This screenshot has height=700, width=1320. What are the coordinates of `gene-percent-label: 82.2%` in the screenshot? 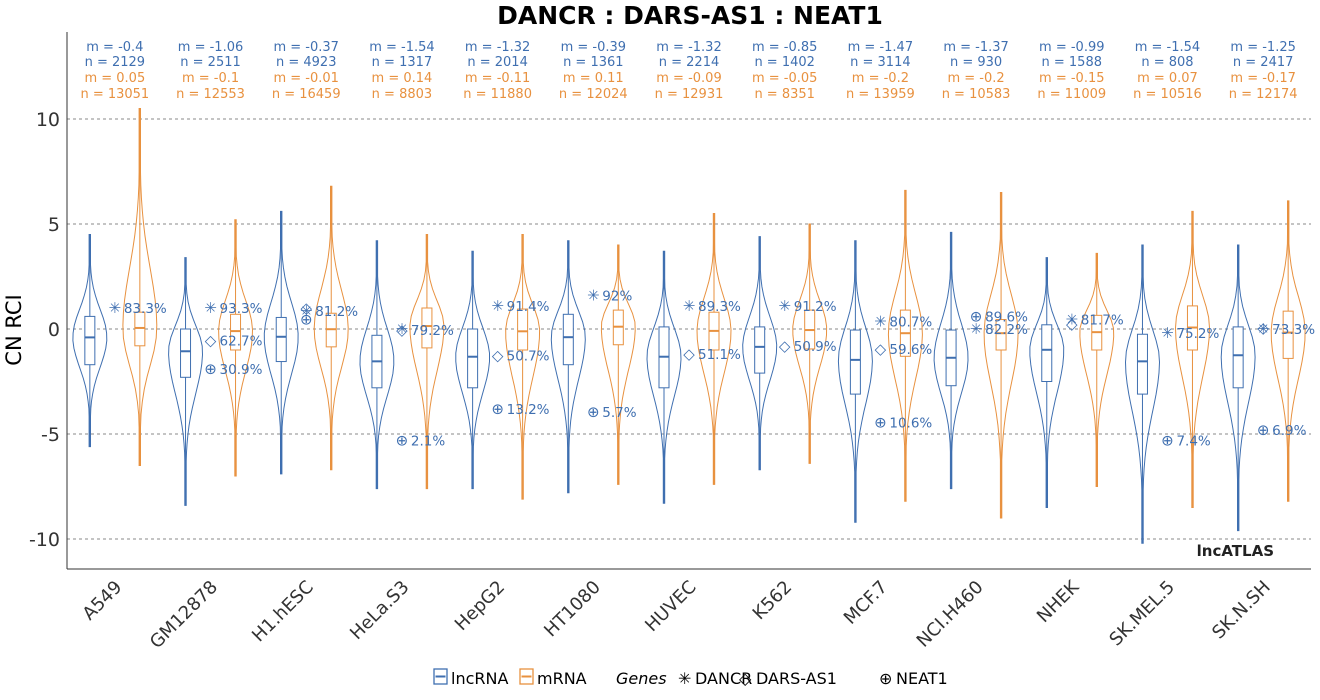 It's located at (1006, 330).